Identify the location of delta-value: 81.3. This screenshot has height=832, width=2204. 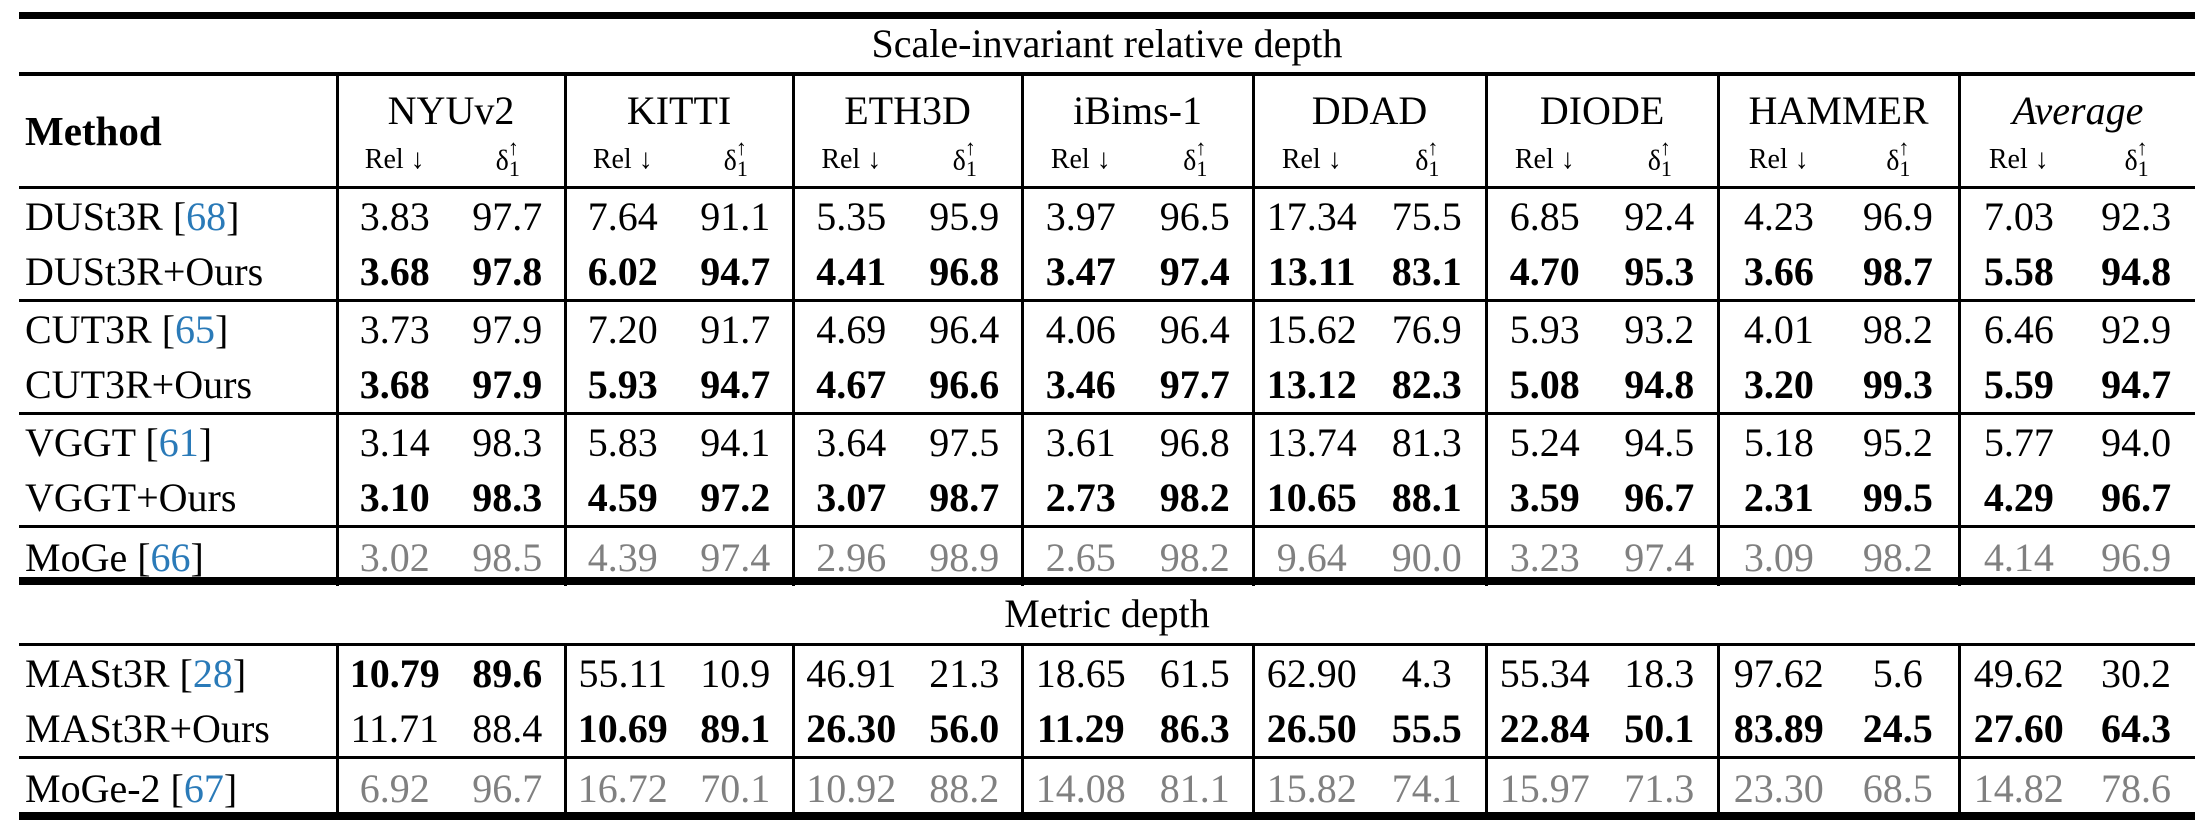
(1428, 441).